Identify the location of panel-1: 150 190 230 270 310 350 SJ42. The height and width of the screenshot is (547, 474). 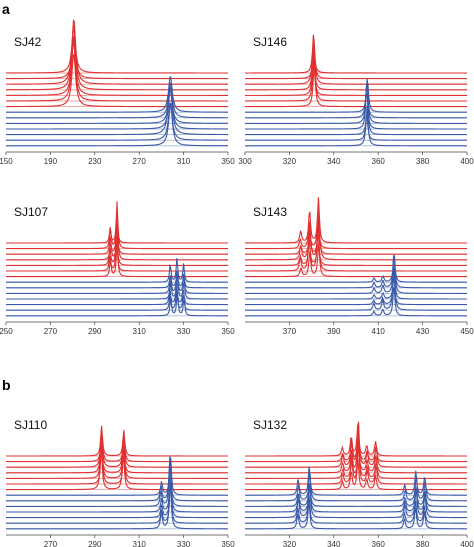
(117, 93).